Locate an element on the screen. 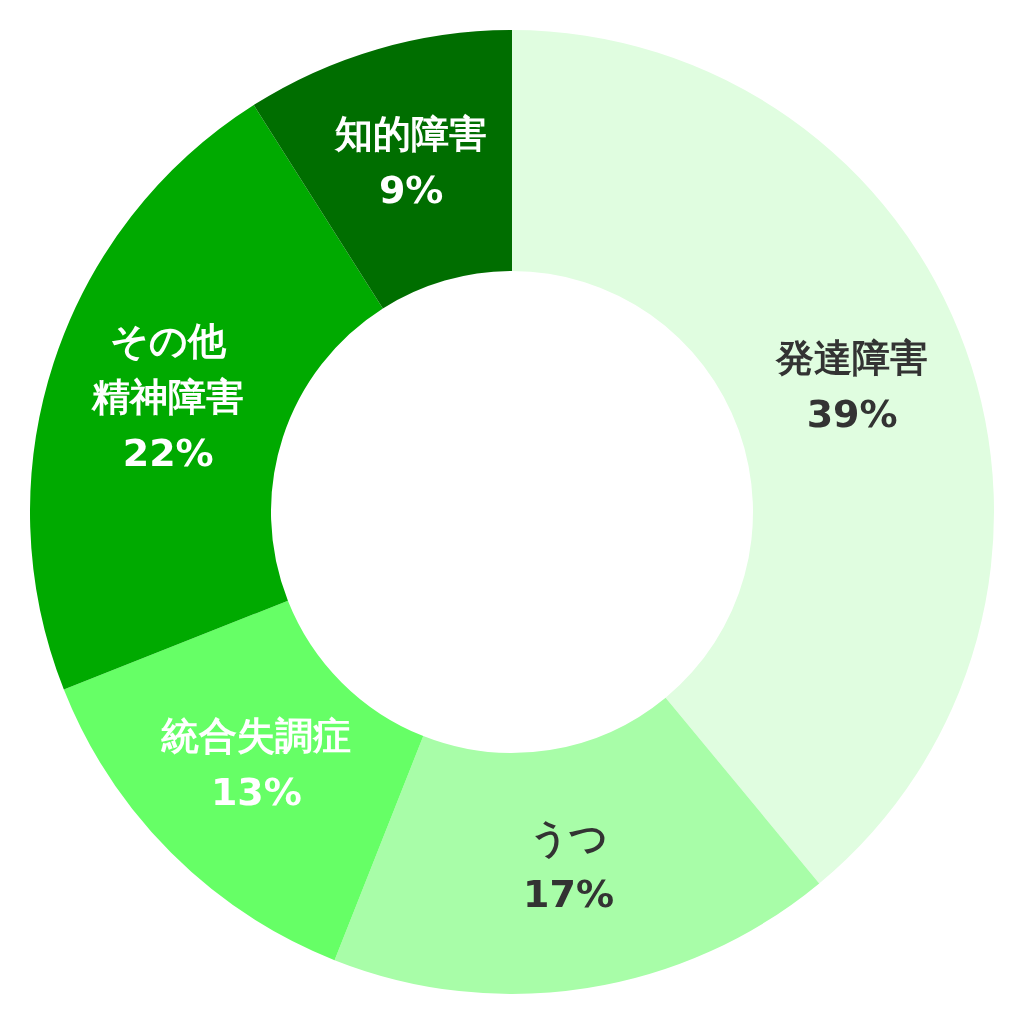 The width and height of the screenshot is (1024, 1024). data-label: 39% is located at coordinates (852, 414).